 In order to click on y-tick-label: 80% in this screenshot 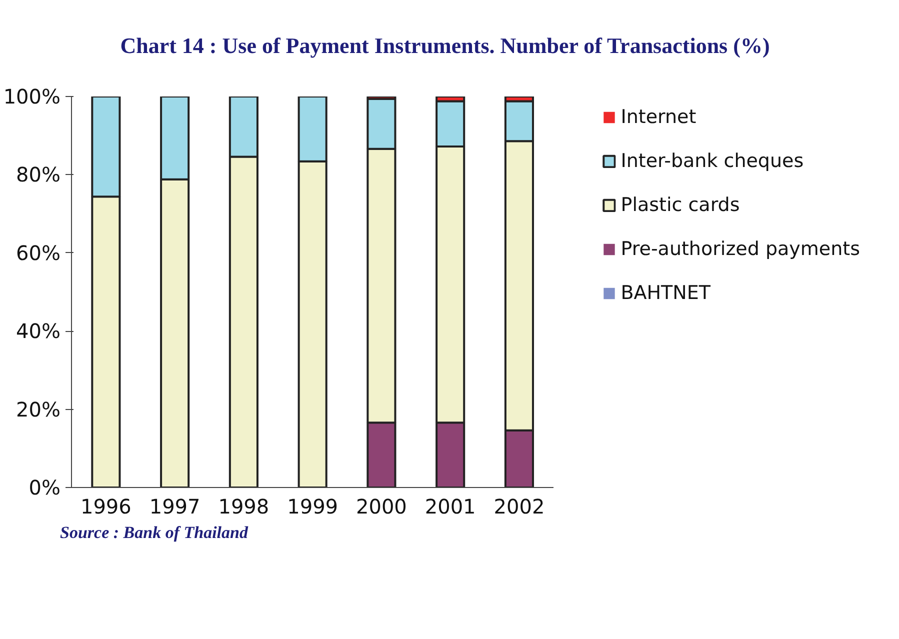, I will do `click(38, 175)`.